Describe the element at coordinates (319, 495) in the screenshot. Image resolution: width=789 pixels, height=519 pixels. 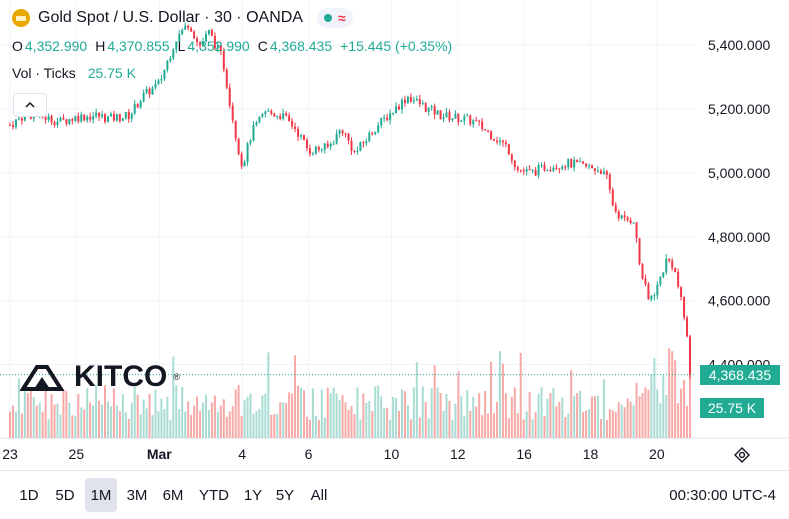
I see `timeframe-button-all: All` at that location.